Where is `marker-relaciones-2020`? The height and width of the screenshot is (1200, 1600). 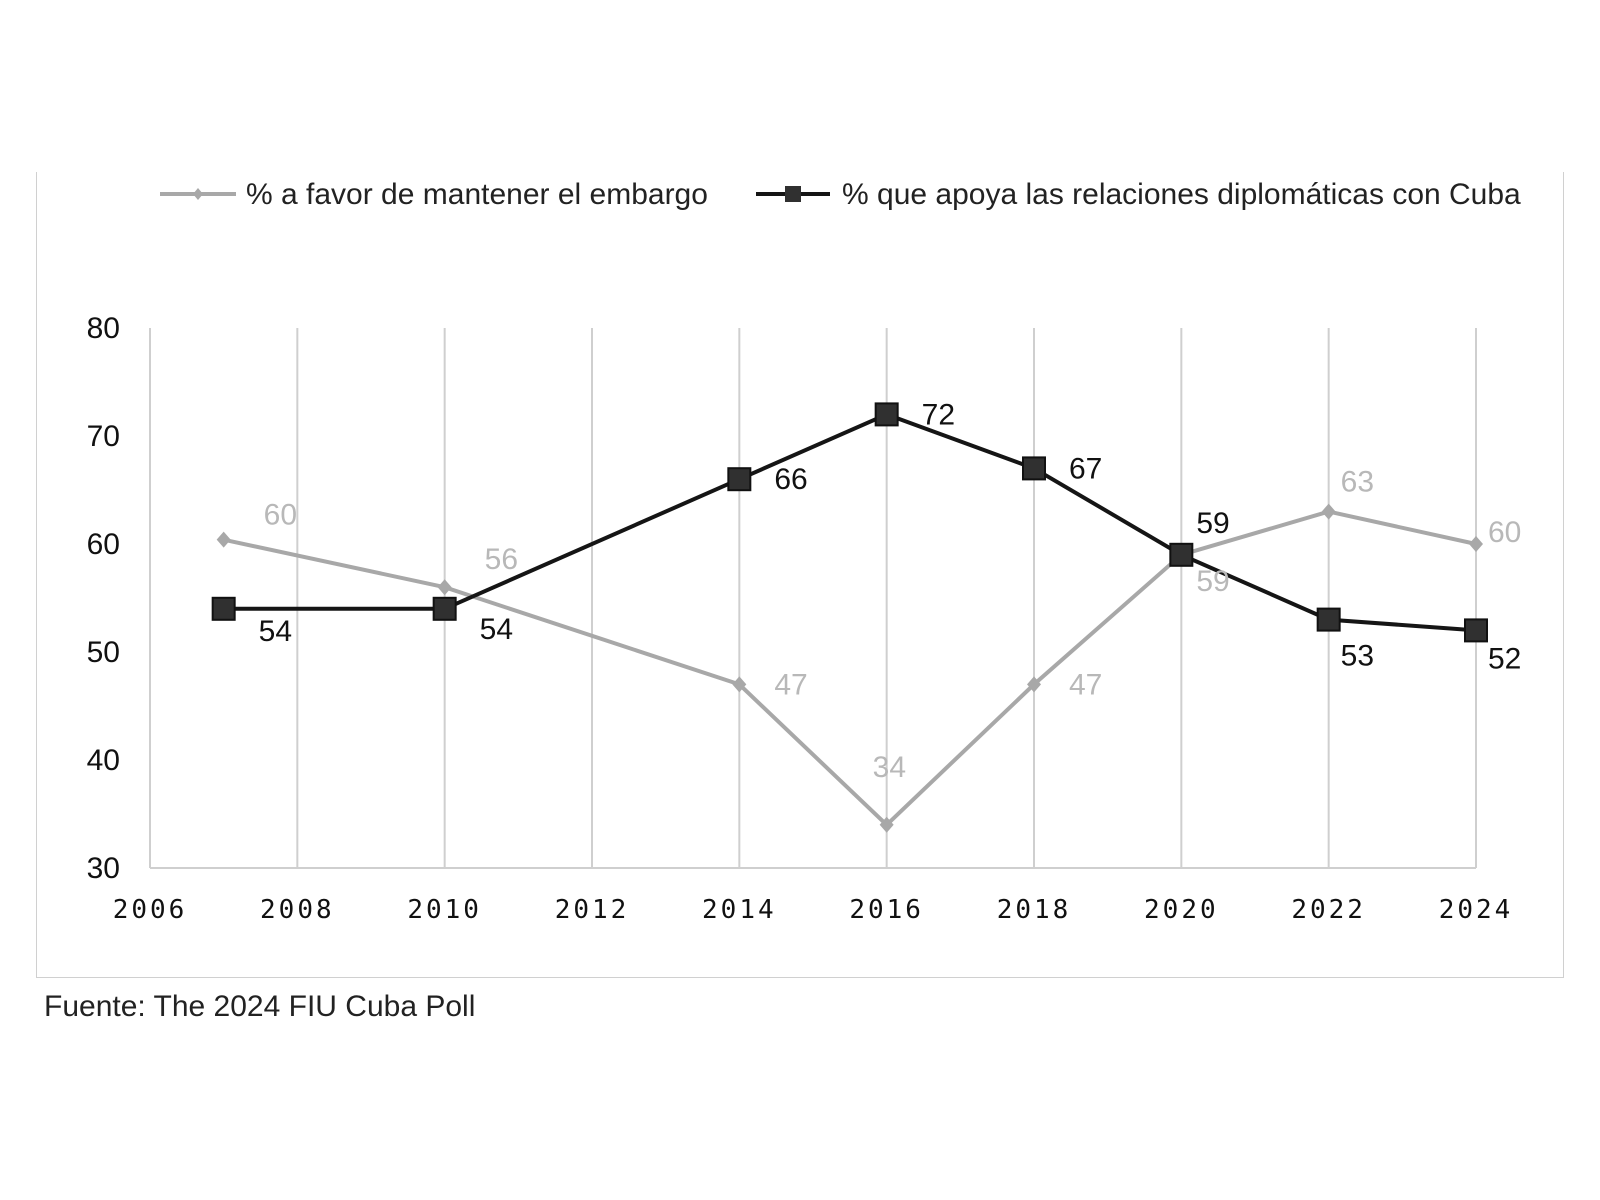
marker-relaciones-2020 is located at coordinates (1181, 554).